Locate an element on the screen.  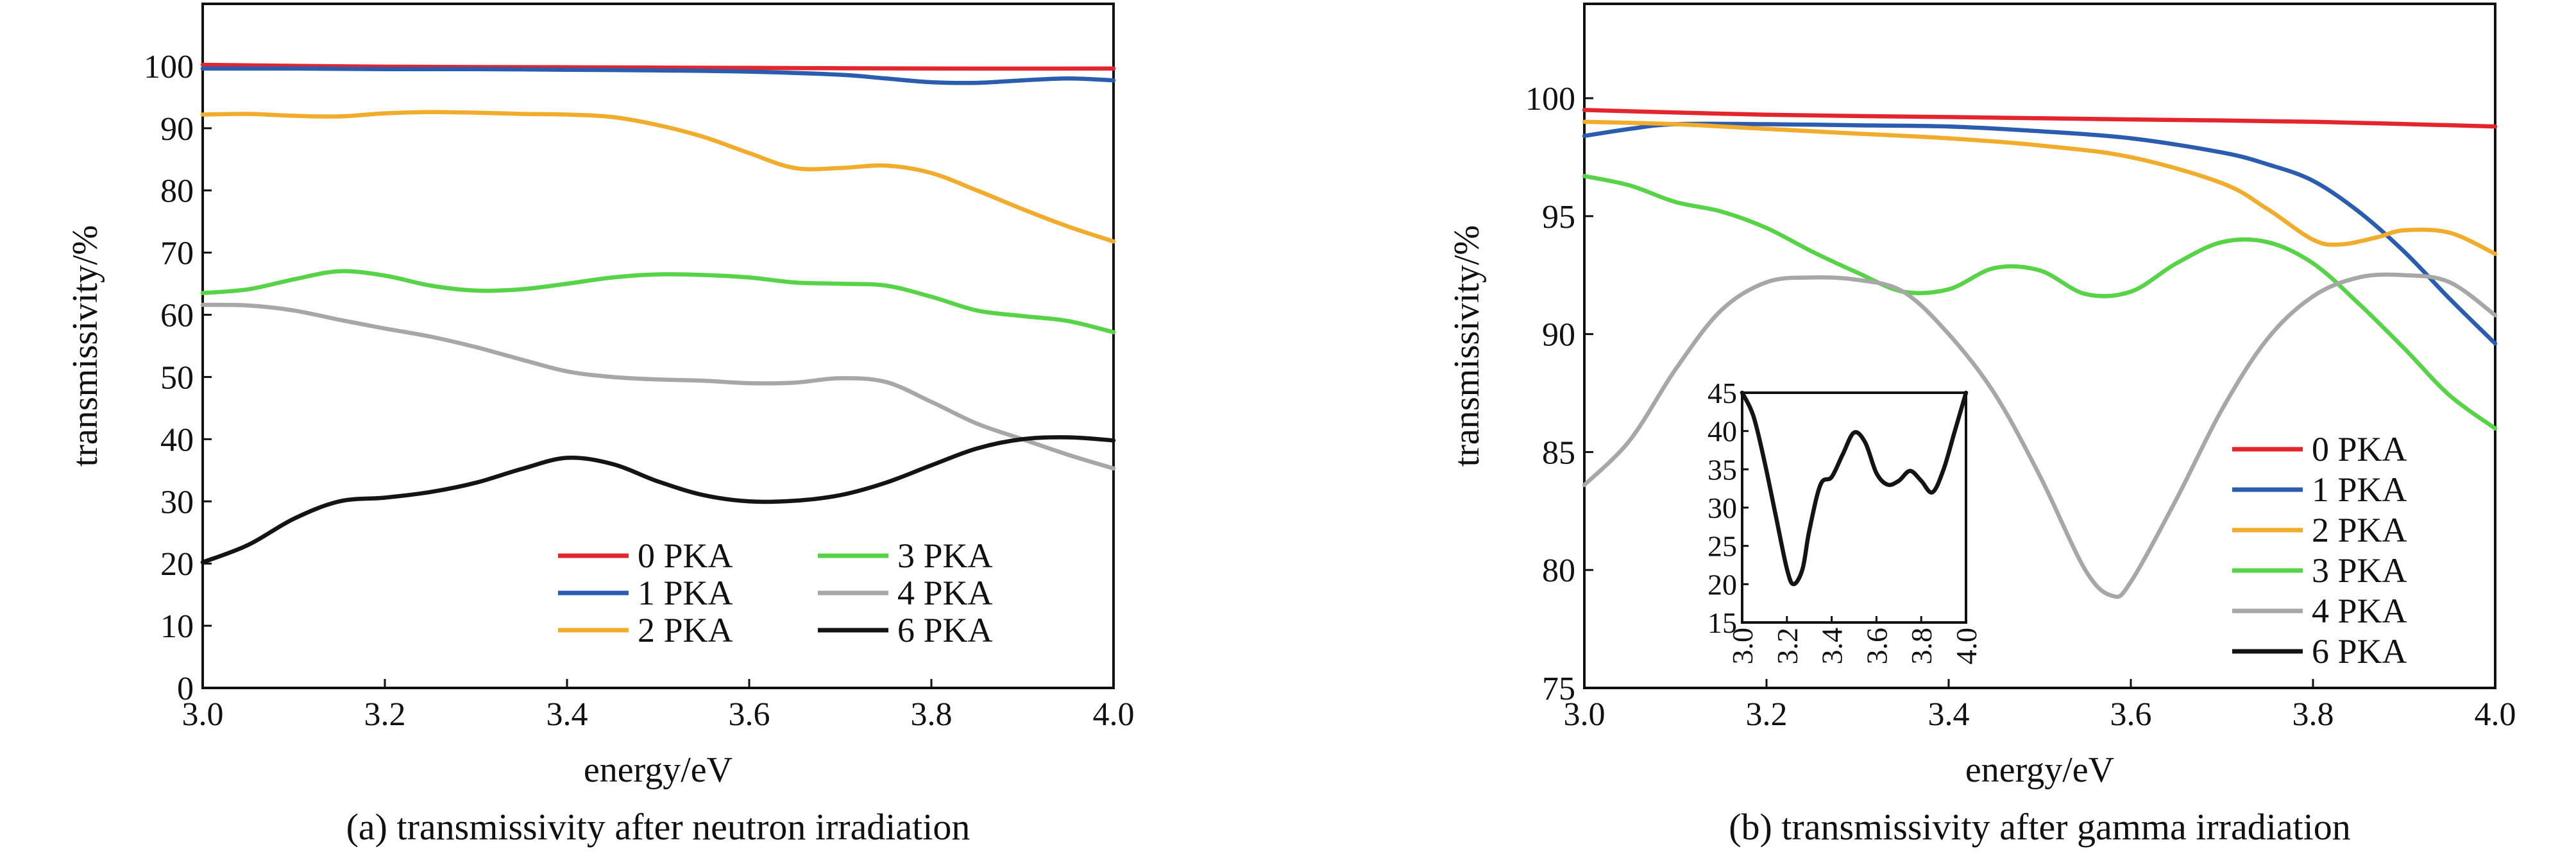
y-tick-label: 10 is located at coordinates (177, 626).